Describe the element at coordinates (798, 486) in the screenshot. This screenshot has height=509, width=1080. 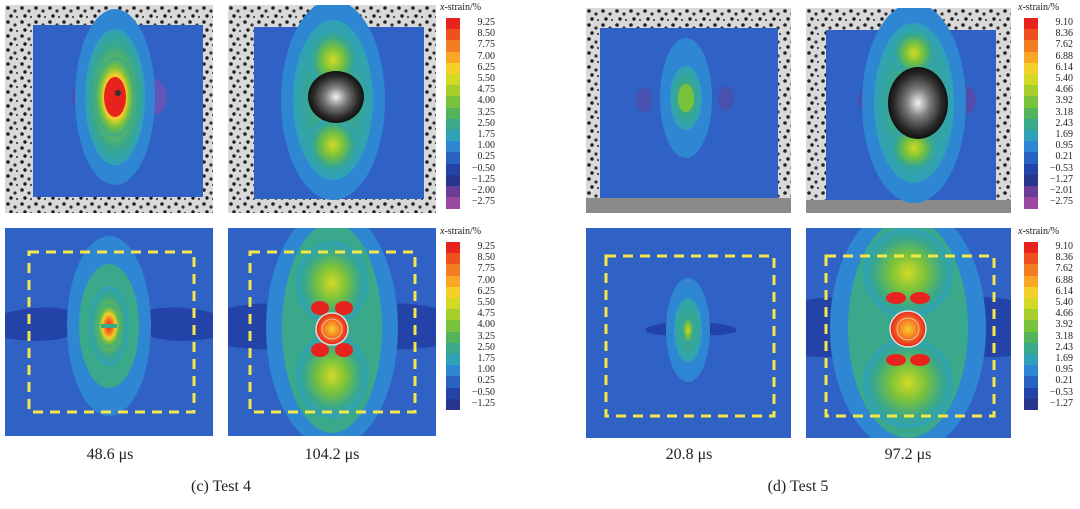
I see `subfigure-caption-test5: (d) Test 5` at that location.